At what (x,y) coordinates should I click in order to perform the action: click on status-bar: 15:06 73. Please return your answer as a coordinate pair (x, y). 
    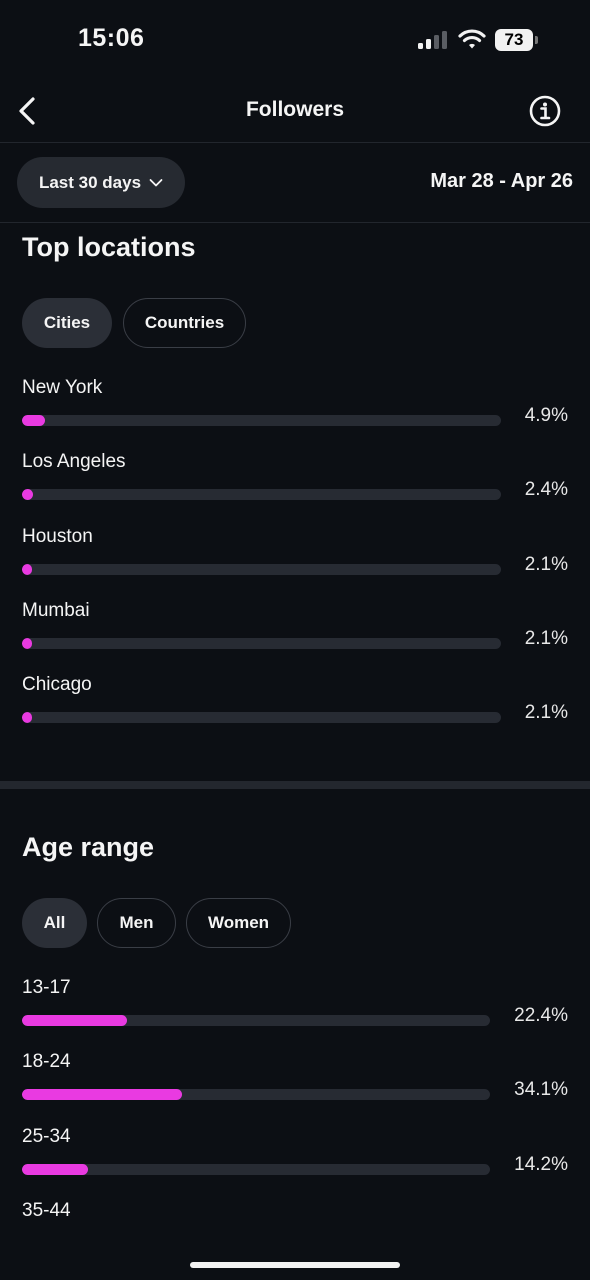
    Looking at the image, I should click on (295, 40).